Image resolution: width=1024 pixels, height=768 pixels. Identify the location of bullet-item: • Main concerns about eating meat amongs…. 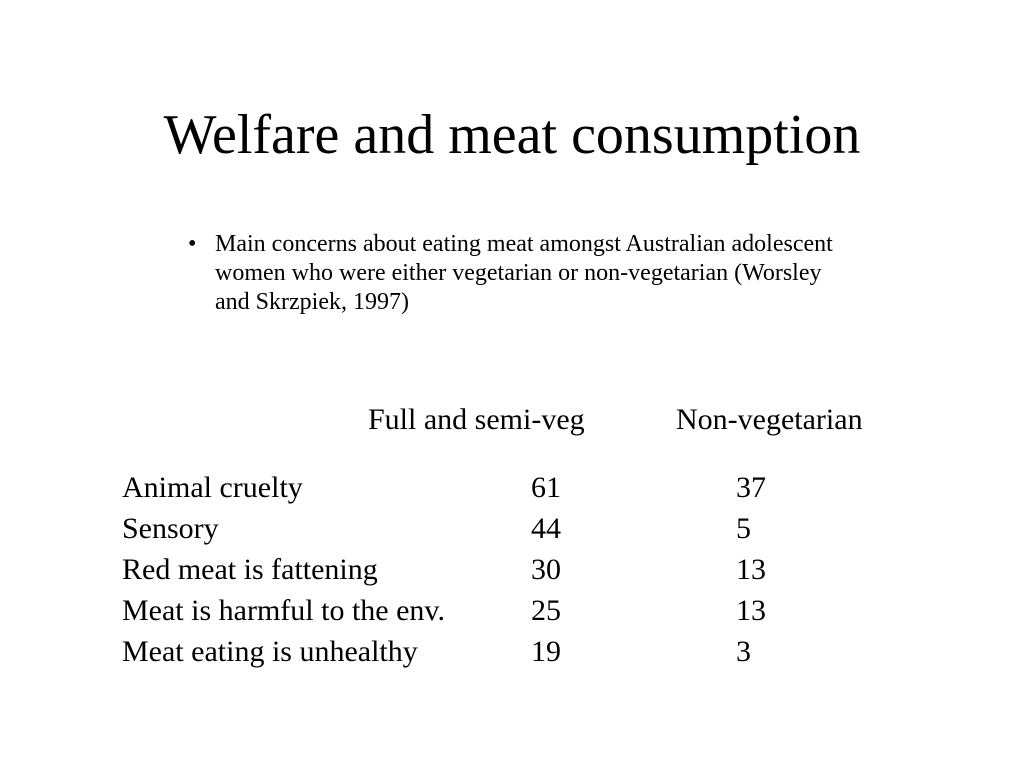
(518, 273).